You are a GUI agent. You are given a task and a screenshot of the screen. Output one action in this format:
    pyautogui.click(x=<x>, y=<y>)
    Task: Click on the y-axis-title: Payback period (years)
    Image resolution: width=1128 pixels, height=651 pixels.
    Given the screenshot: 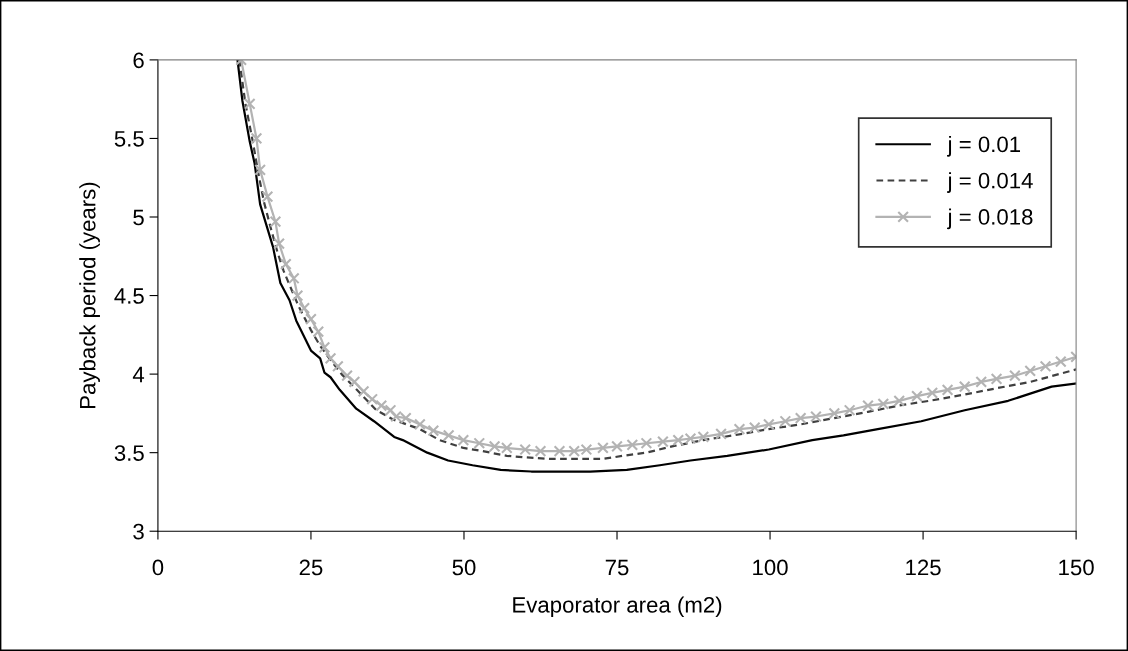 What is the action you would take?
    pyautogui.click(x=89, y=295)
    